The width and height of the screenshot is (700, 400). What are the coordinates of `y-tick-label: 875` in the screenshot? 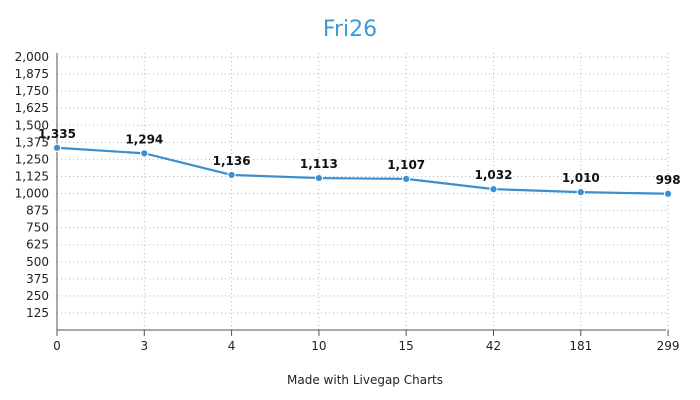 It's located at (37, 211).